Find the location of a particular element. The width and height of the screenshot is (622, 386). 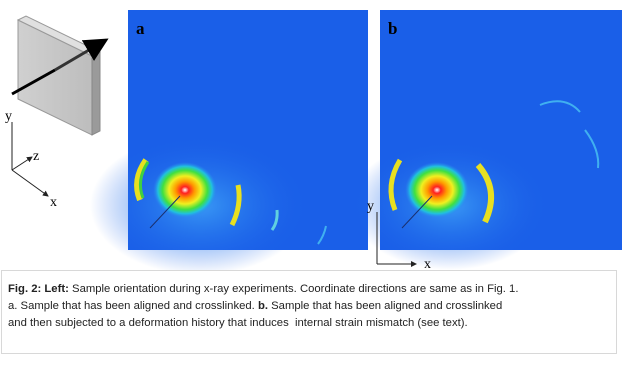

right-axes: y x is located at coordinates (399, 234).